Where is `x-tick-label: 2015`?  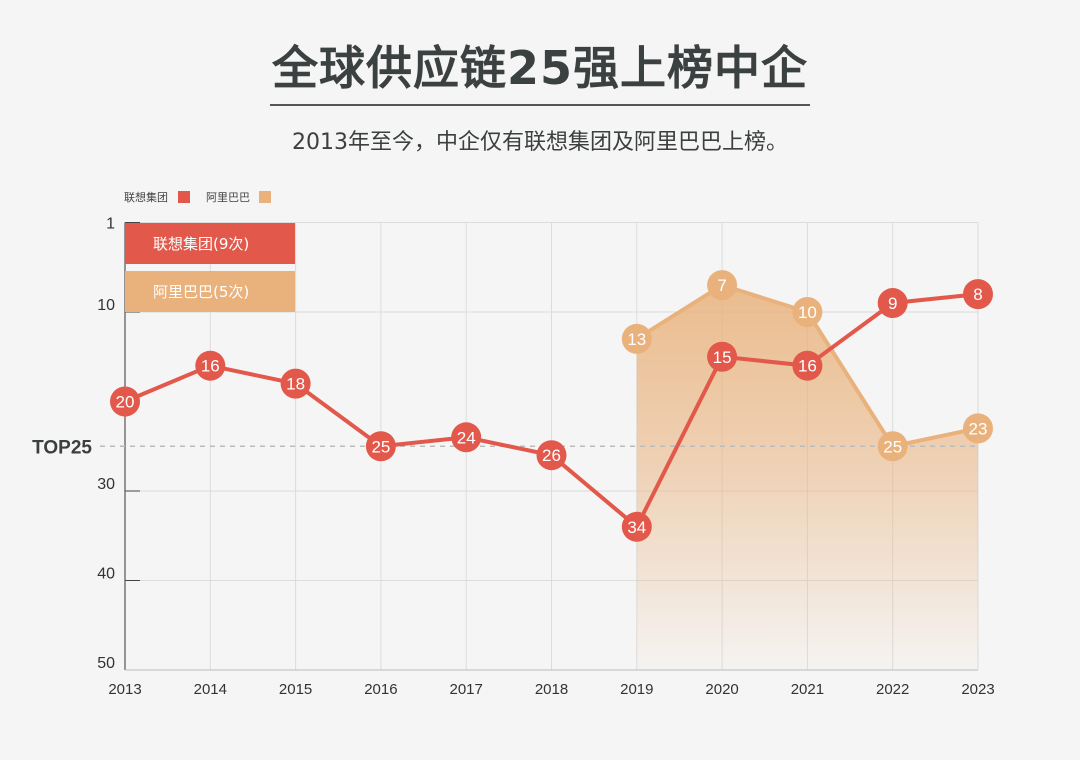
x-tick-label: 2015 is located at coordinates (295, 689).